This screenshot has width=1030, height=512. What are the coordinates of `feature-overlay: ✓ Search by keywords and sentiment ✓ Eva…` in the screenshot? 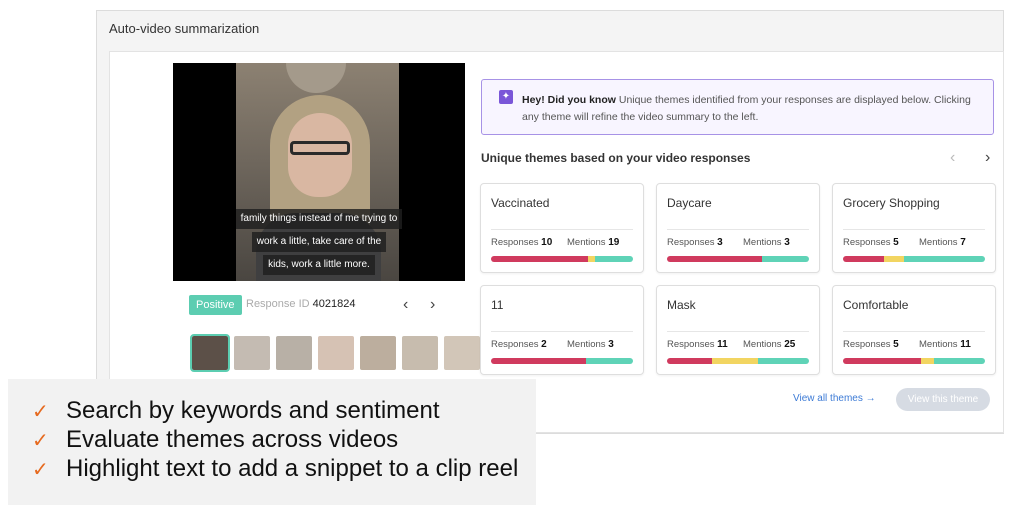 It's located at (272, 442).